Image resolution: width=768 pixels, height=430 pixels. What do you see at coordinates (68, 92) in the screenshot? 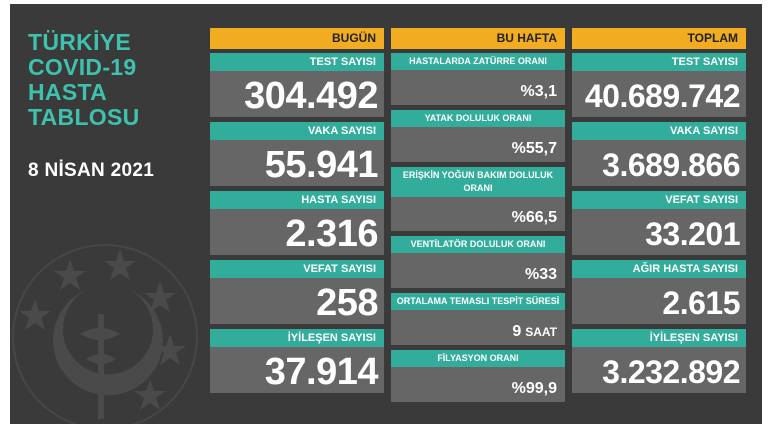
I see `title-line-3: HASTA` at bounding box center [68, 92].